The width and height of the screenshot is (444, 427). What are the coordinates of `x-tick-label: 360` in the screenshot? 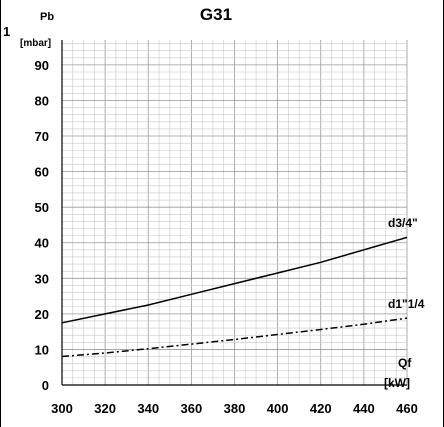 It's located at (192, 408).